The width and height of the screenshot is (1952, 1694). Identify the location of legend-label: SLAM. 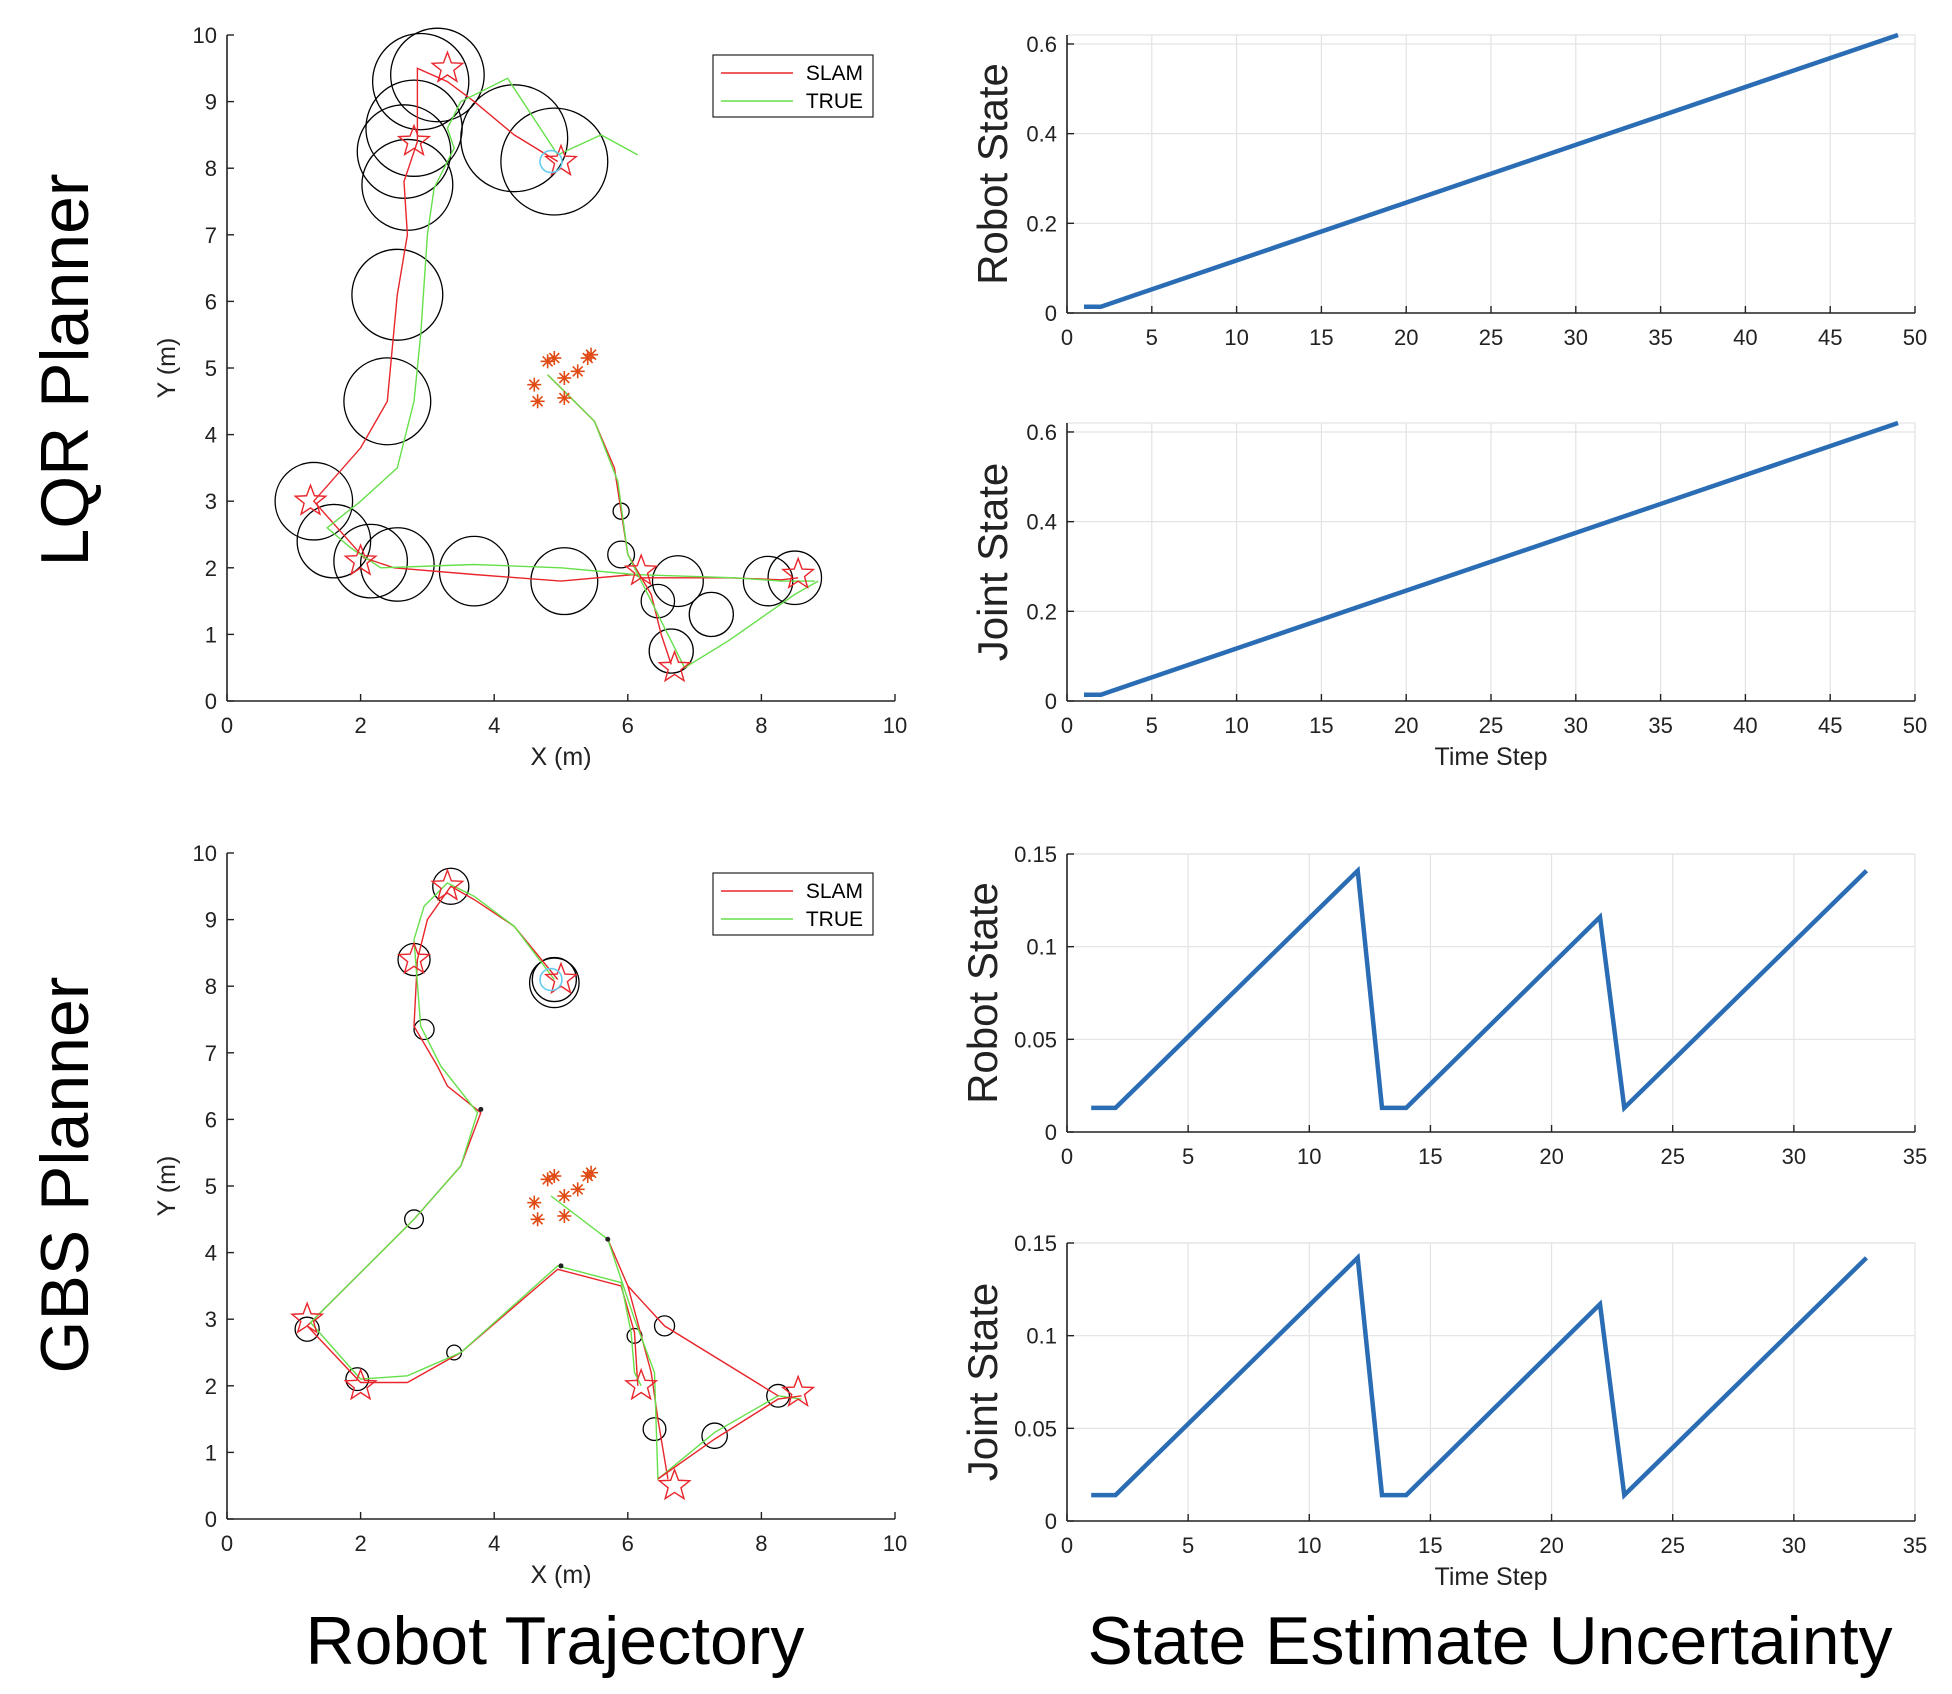
(834, 891).